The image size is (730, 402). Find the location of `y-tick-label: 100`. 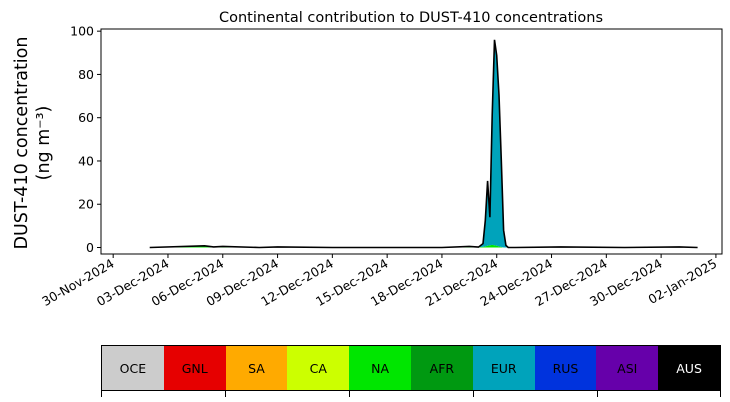

y-tick-label: 100 is located at coordinates (82, 31).